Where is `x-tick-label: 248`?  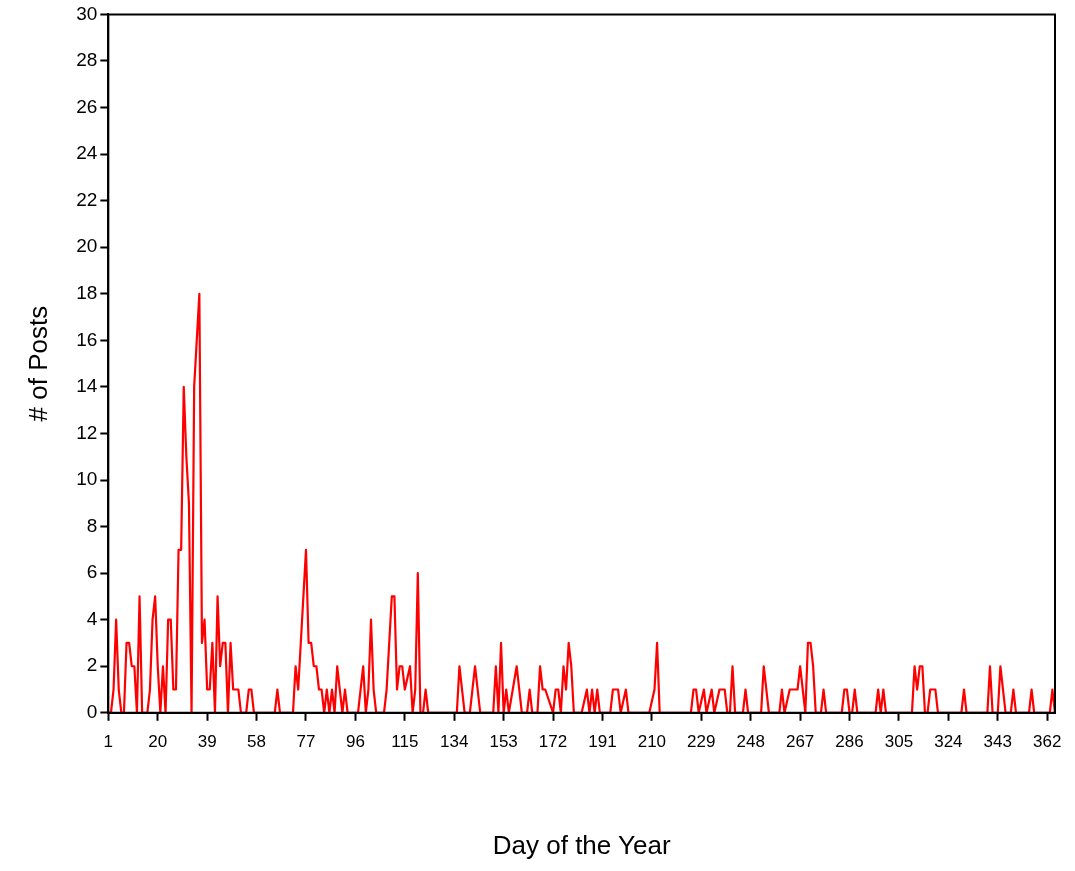
x-tick-label: 248 is located at coordinates (750, 742).